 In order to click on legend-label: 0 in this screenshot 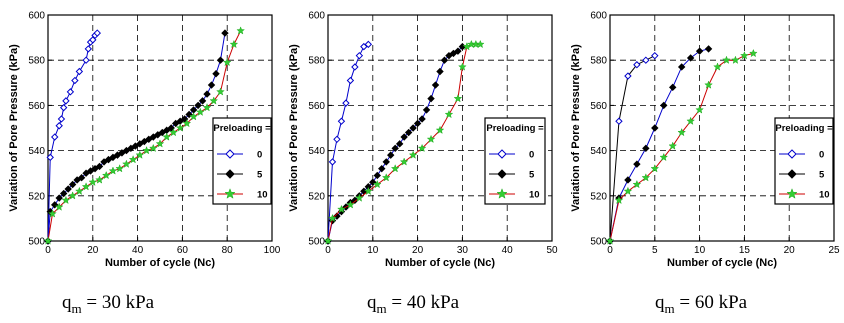, I will do `click(259, 155)`.